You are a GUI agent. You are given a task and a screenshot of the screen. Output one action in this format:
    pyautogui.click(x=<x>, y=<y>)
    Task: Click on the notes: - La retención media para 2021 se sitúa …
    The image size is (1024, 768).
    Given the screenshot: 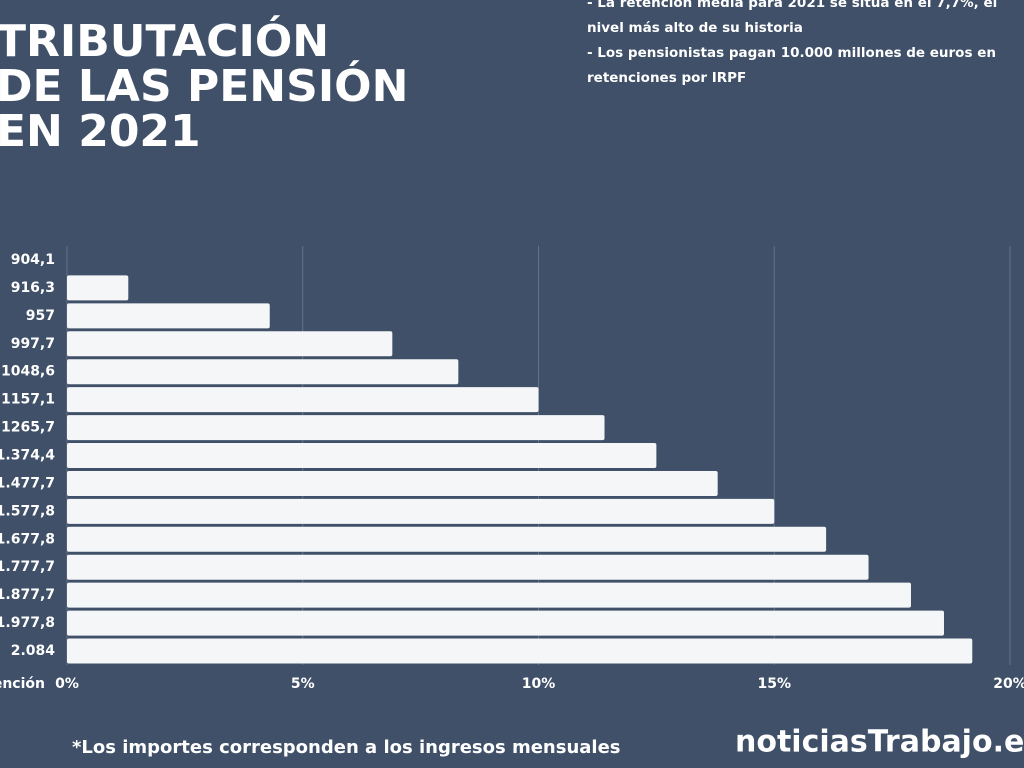 What is the action you would take?
    pyautogui.click(x=802, y=45)
    